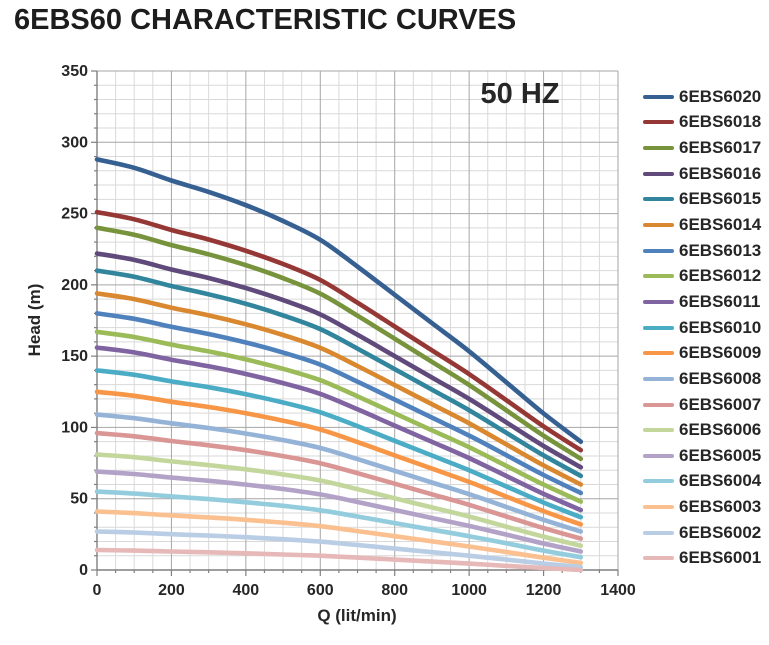  What do you see at coordinates (74, 427) in the screenshot?
I see `tick-label: 100` at bounding box center [74, 427].